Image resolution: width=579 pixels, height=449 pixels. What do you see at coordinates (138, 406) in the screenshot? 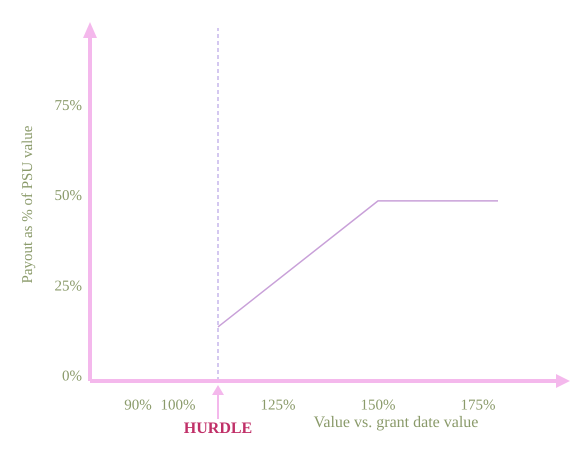
I see `x-tick-label: 90%` at bounding box center [138, 406].